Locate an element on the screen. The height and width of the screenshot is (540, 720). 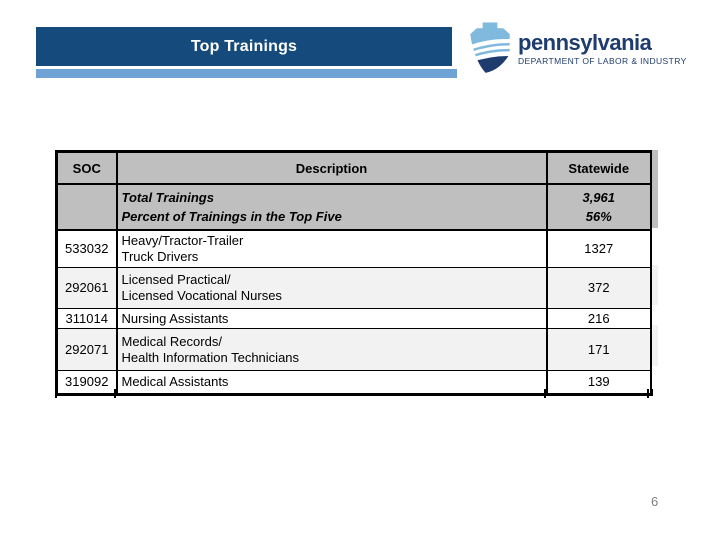
statewide-cell: 139 is located at coordinates (599, 382).